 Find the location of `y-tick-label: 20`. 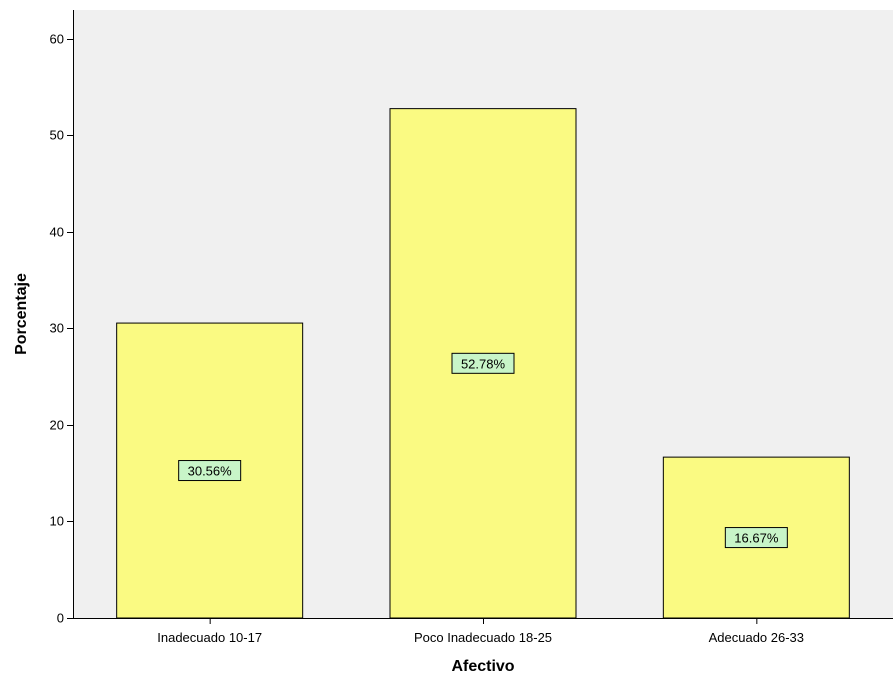

y-tick-label: 20 is located at coordinates (57, 425).